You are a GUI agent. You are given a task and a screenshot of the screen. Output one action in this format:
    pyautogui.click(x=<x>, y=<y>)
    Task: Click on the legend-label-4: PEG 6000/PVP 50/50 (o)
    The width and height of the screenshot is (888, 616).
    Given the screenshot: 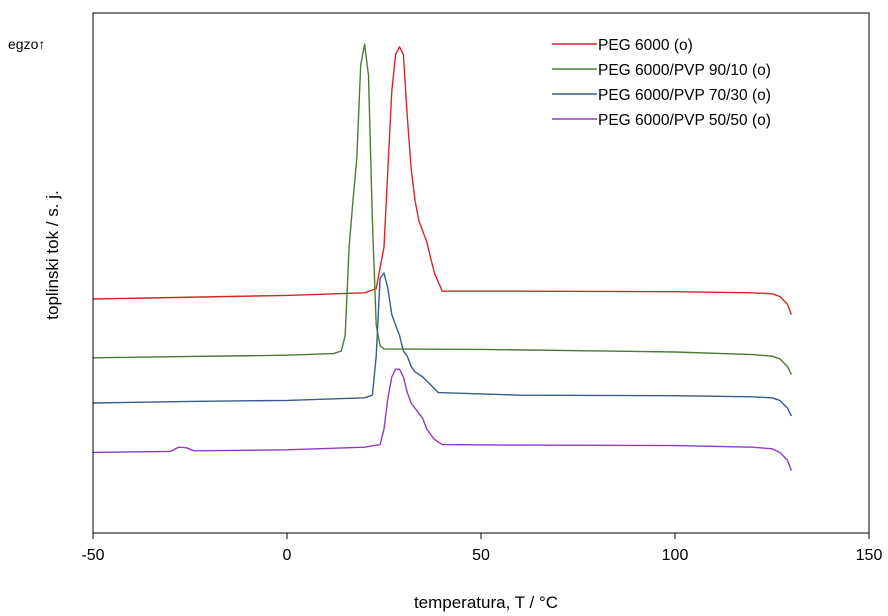 What is the action you would take?
    pyautogui.click(x=684, y=120)
    